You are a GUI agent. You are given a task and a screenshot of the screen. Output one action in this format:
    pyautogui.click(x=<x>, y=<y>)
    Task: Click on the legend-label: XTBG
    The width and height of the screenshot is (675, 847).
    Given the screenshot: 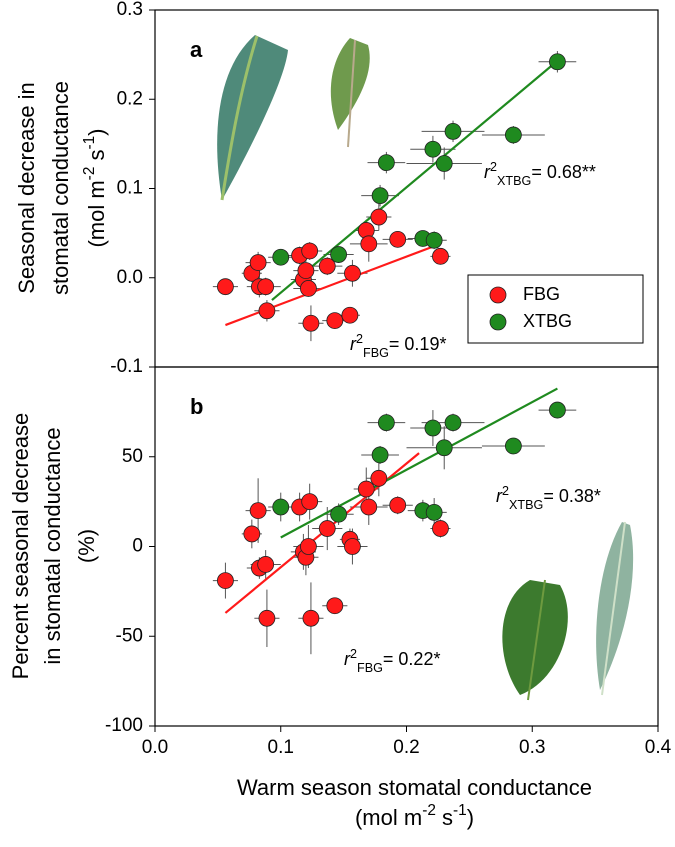 What is the action you would take?
    pyautogui.click(x=547, y=321)
    